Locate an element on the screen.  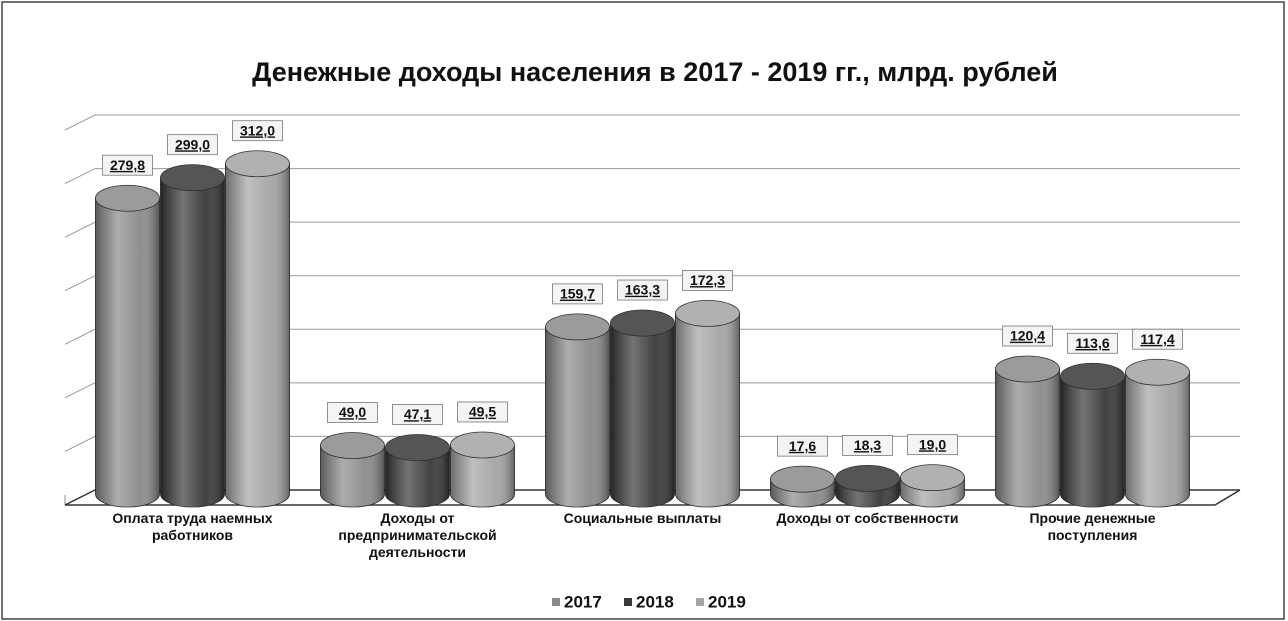
value-label: 17,6 is located at coordinates (802, 446).